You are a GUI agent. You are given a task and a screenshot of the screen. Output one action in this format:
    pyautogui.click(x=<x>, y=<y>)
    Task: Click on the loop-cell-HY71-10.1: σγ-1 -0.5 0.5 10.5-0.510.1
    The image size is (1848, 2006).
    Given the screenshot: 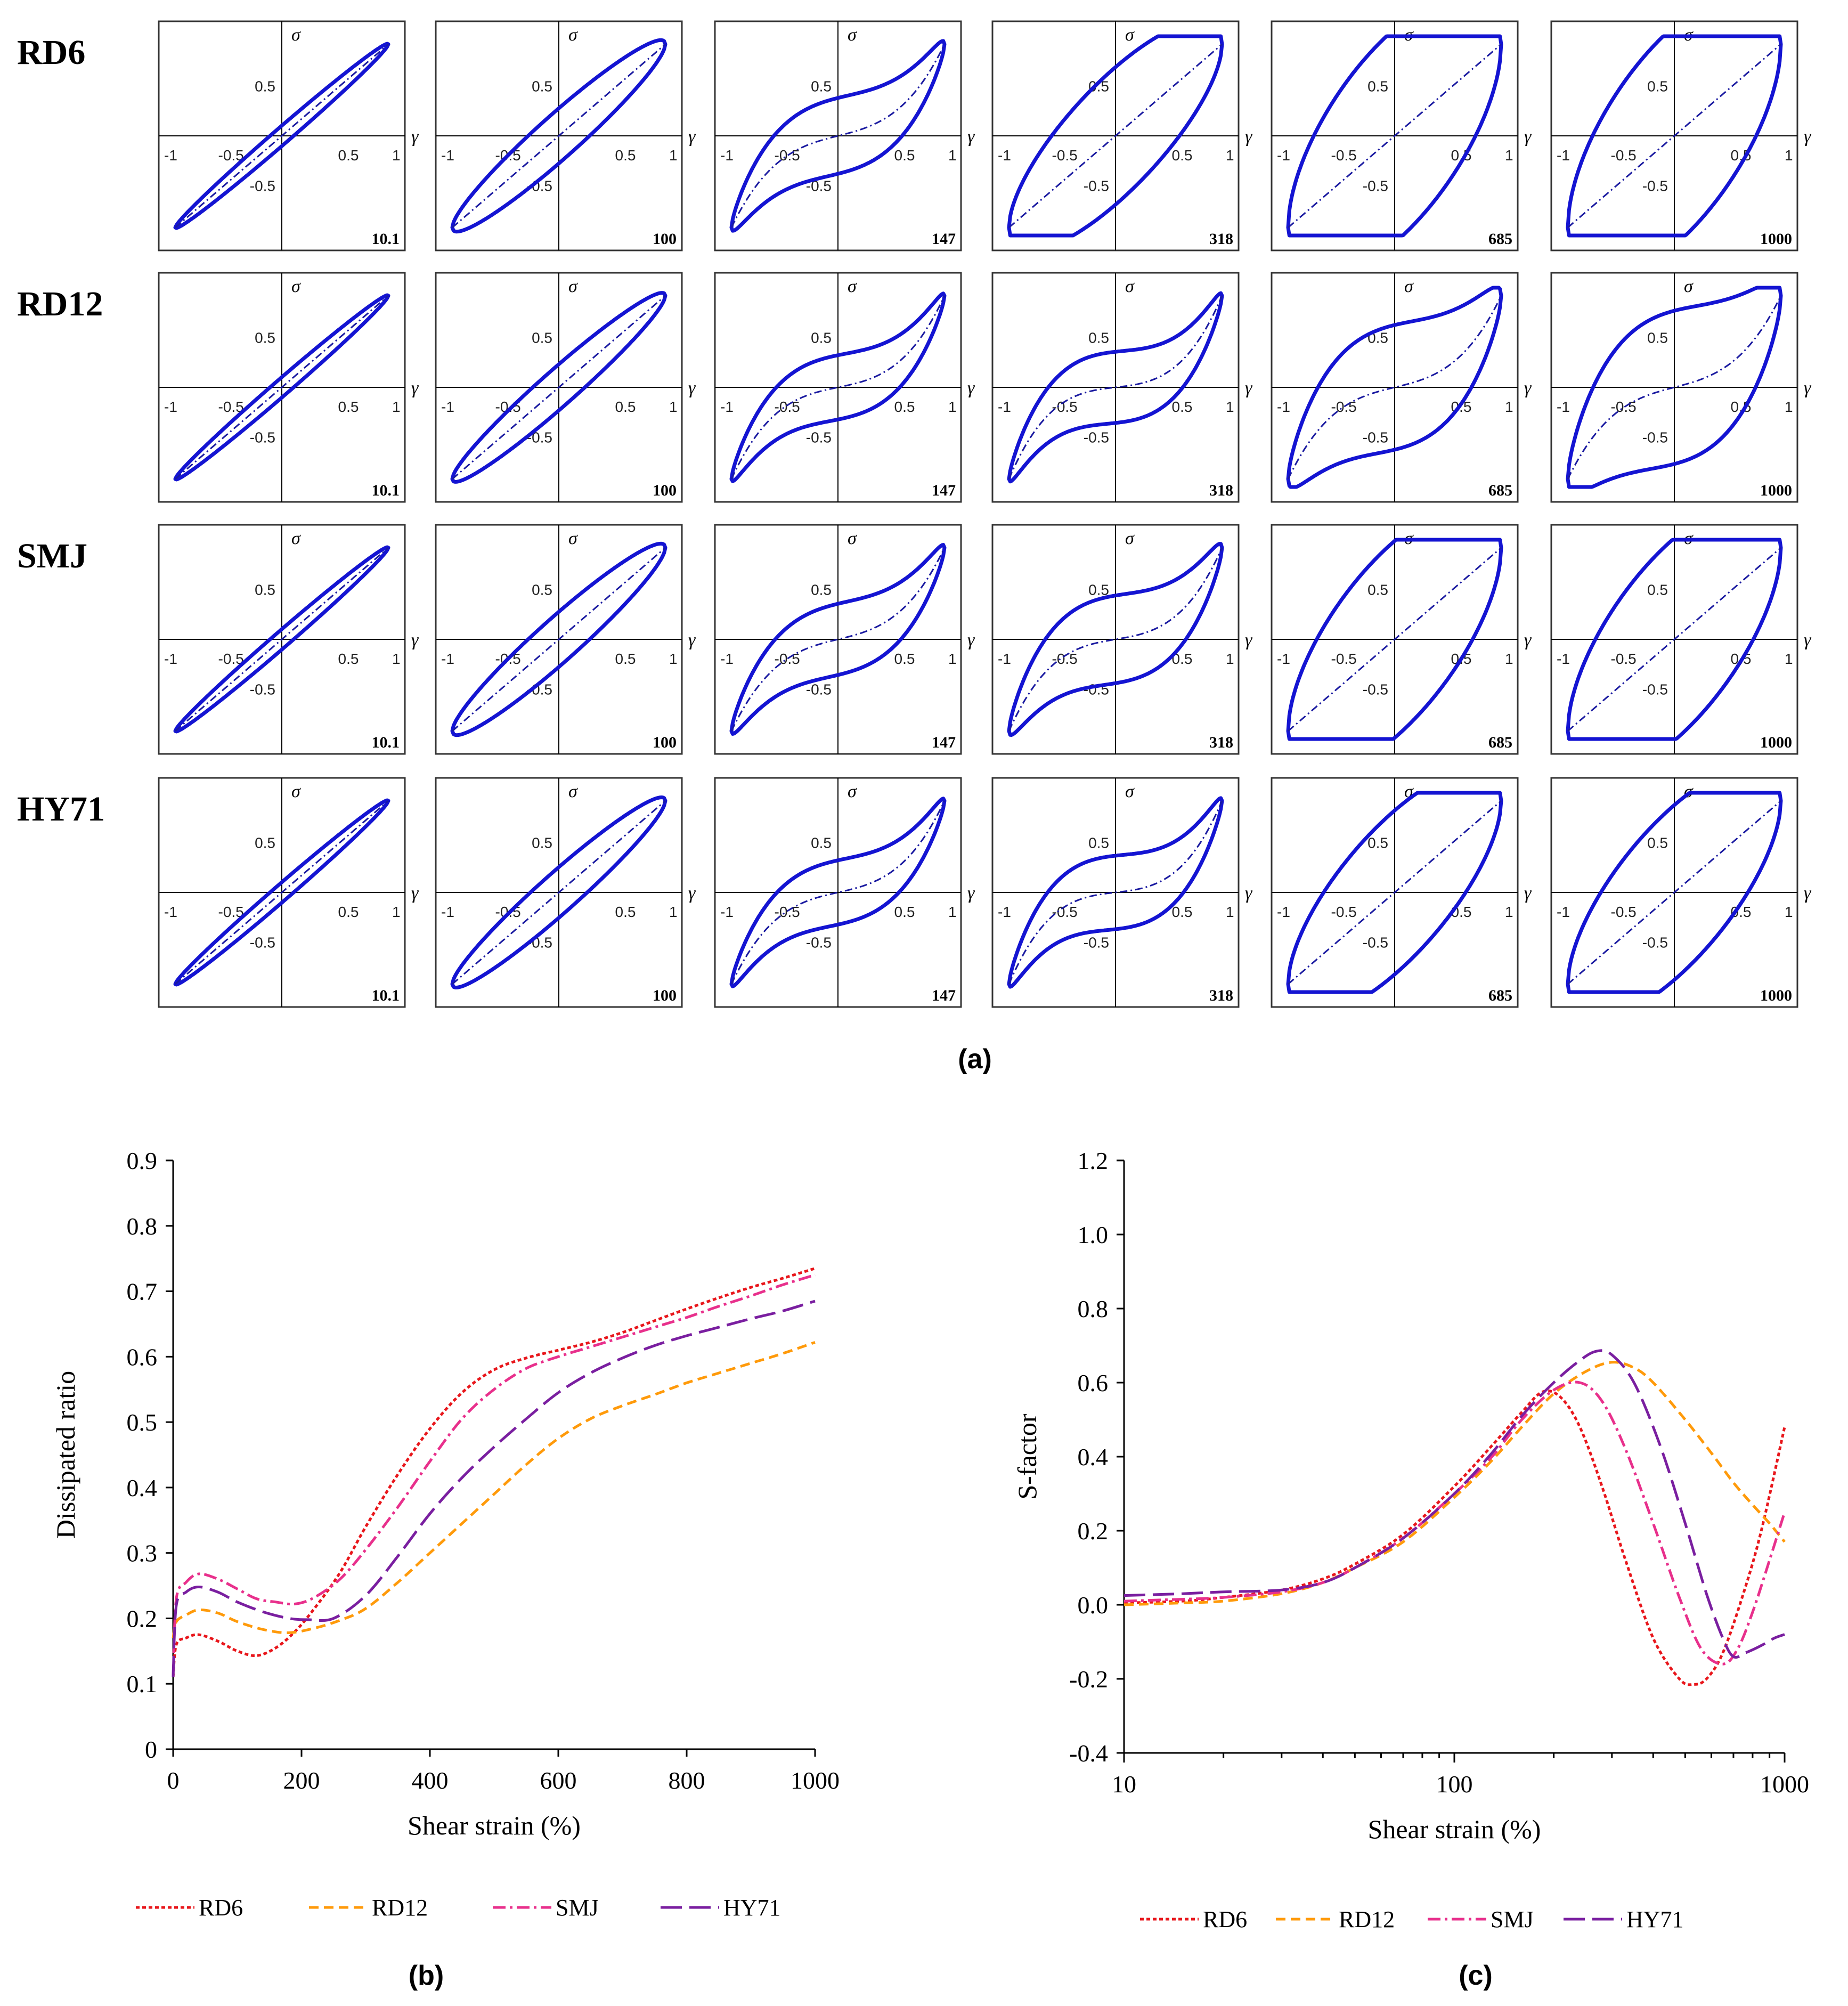 What is the action you would take?
    pyautogui.click(x=288, y=893)
    